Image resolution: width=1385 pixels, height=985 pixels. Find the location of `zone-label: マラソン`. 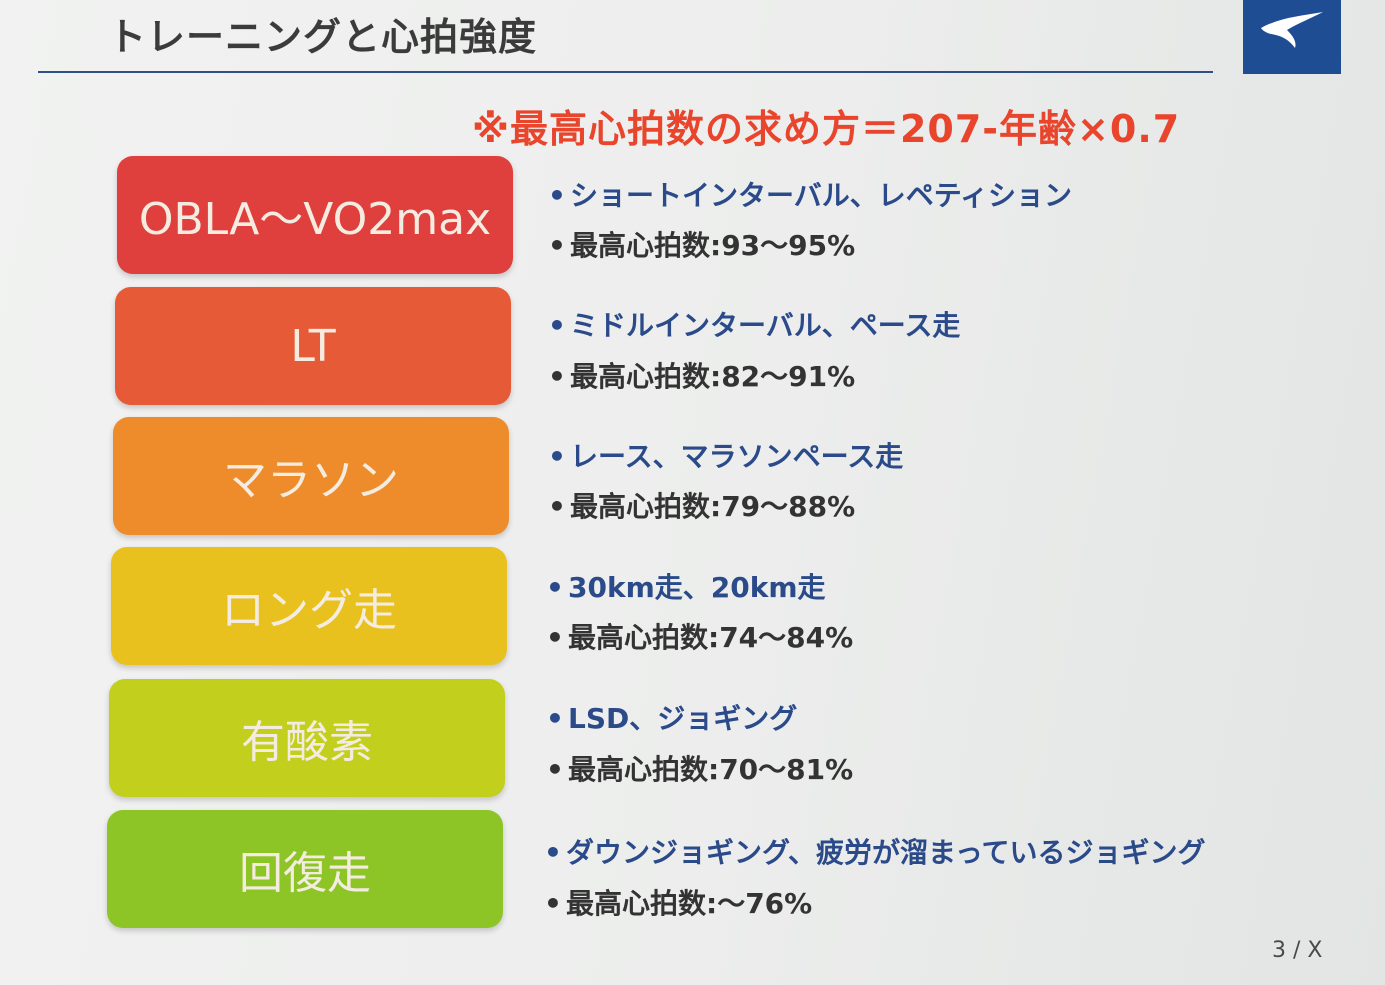

zone-label: マラソン is located at coordinates (311, 480).